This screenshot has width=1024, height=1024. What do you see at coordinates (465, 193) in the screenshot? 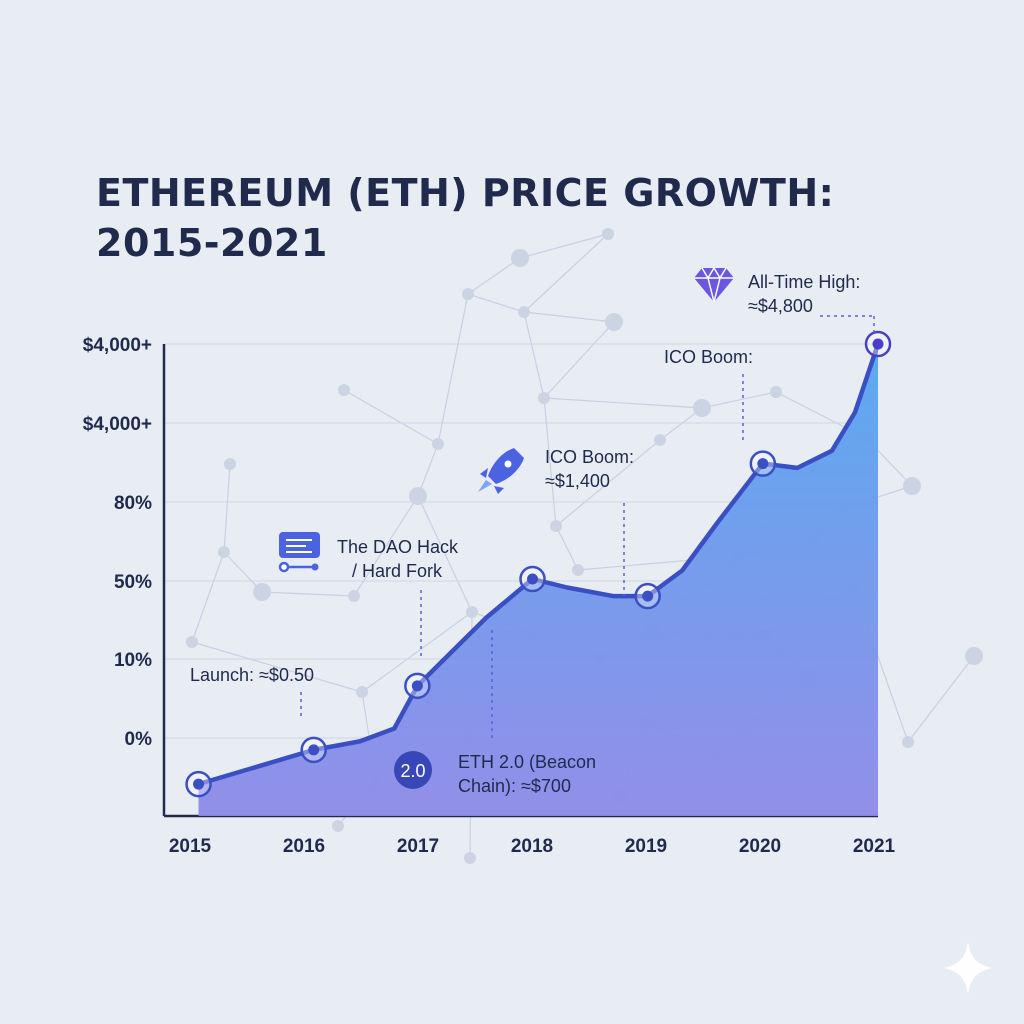
I see `title-line-1: ETHEREUM (ETH) PRICE GROWTH:` at bounding box center [465, 193].